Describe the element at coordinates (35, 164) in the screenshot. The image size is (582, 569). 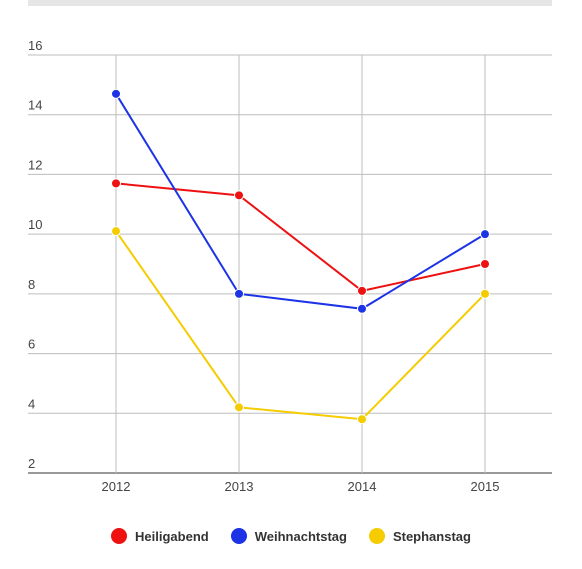
I see `y-tick-label: 12` at that location.